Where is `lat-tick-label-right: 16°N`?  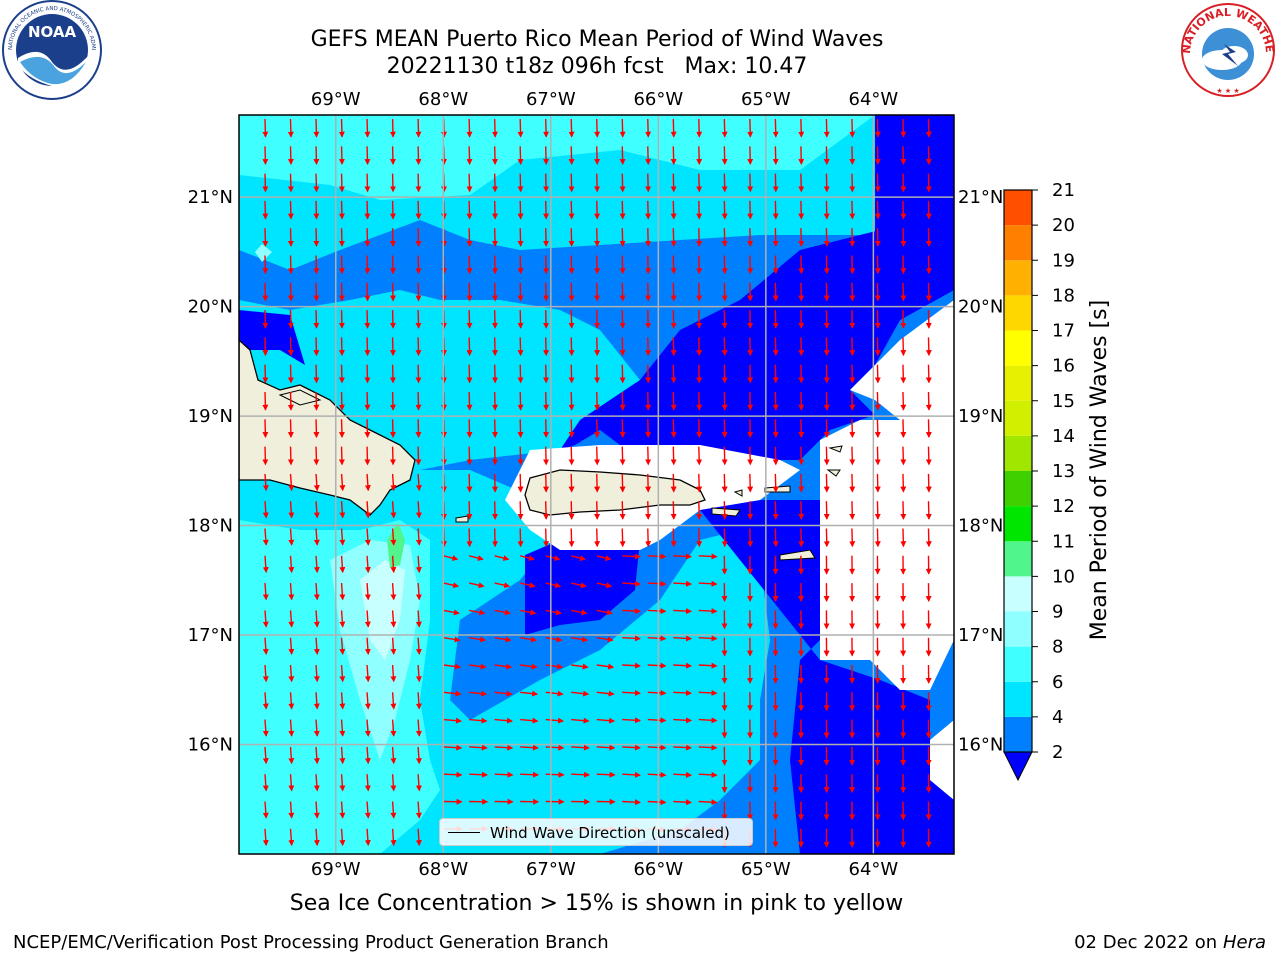
lat-tick-label-right: 16°N is located at coordinates (980, 745).